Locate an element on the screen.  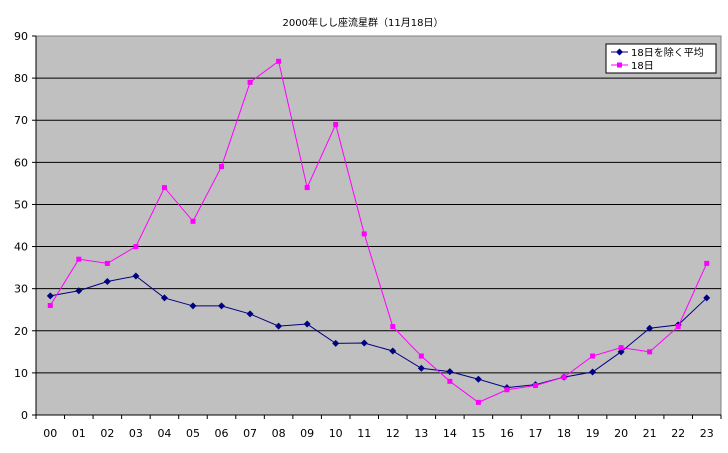
y-tick-label: 90 is located at coordinates (21, 36).